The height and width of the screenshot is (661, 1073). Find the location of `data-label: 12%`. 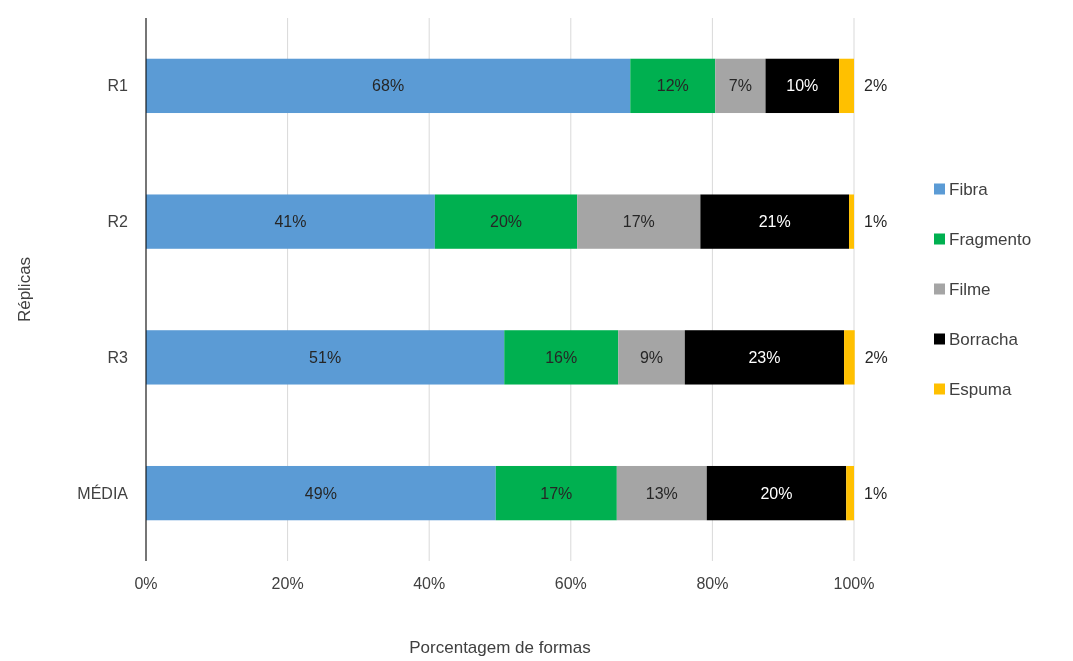

data-label: 12% is located at coordinates (672, 86).